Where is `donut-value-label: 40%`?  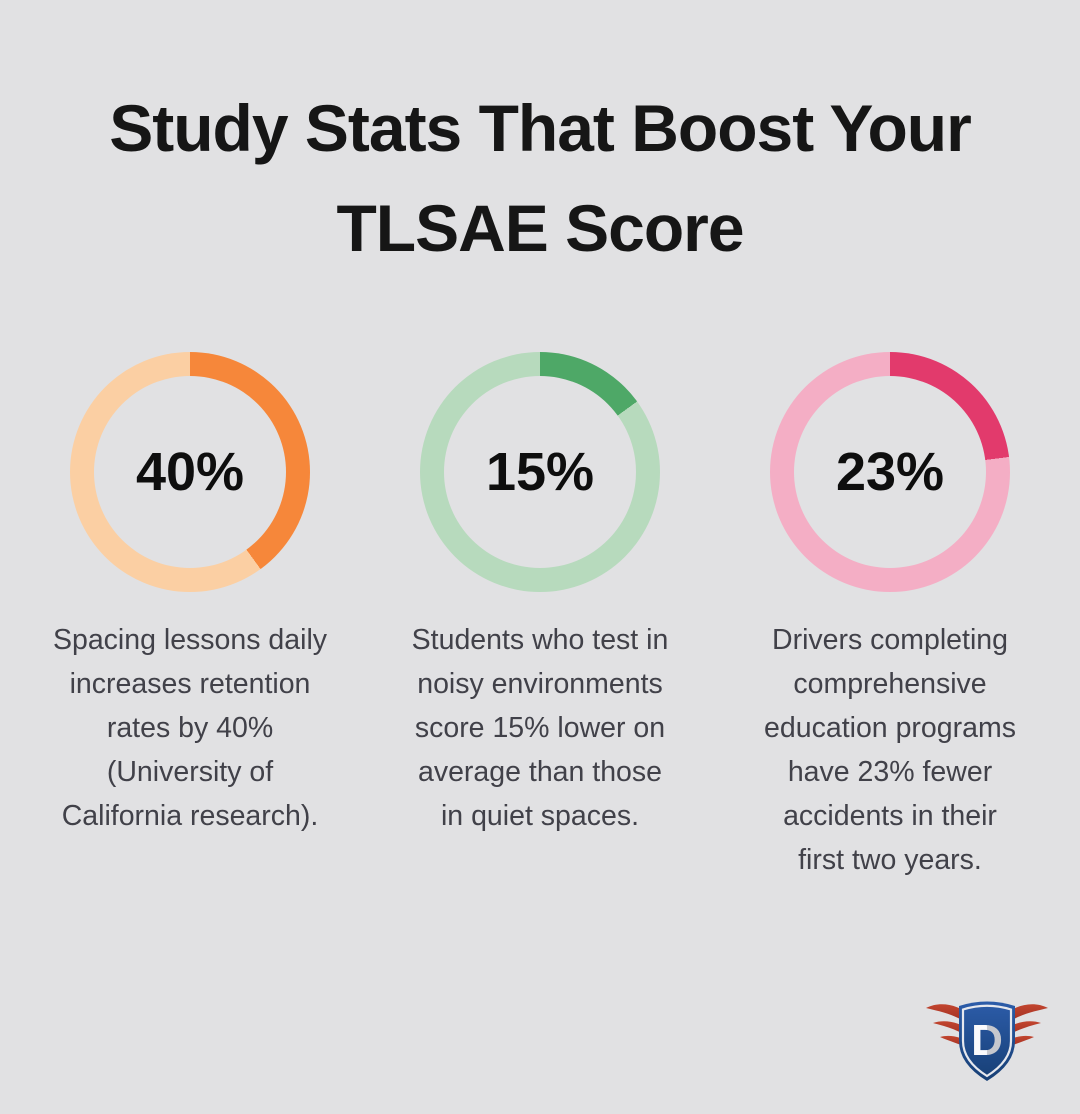 donut-value-label: 40% is located at coordinates (190, 472).